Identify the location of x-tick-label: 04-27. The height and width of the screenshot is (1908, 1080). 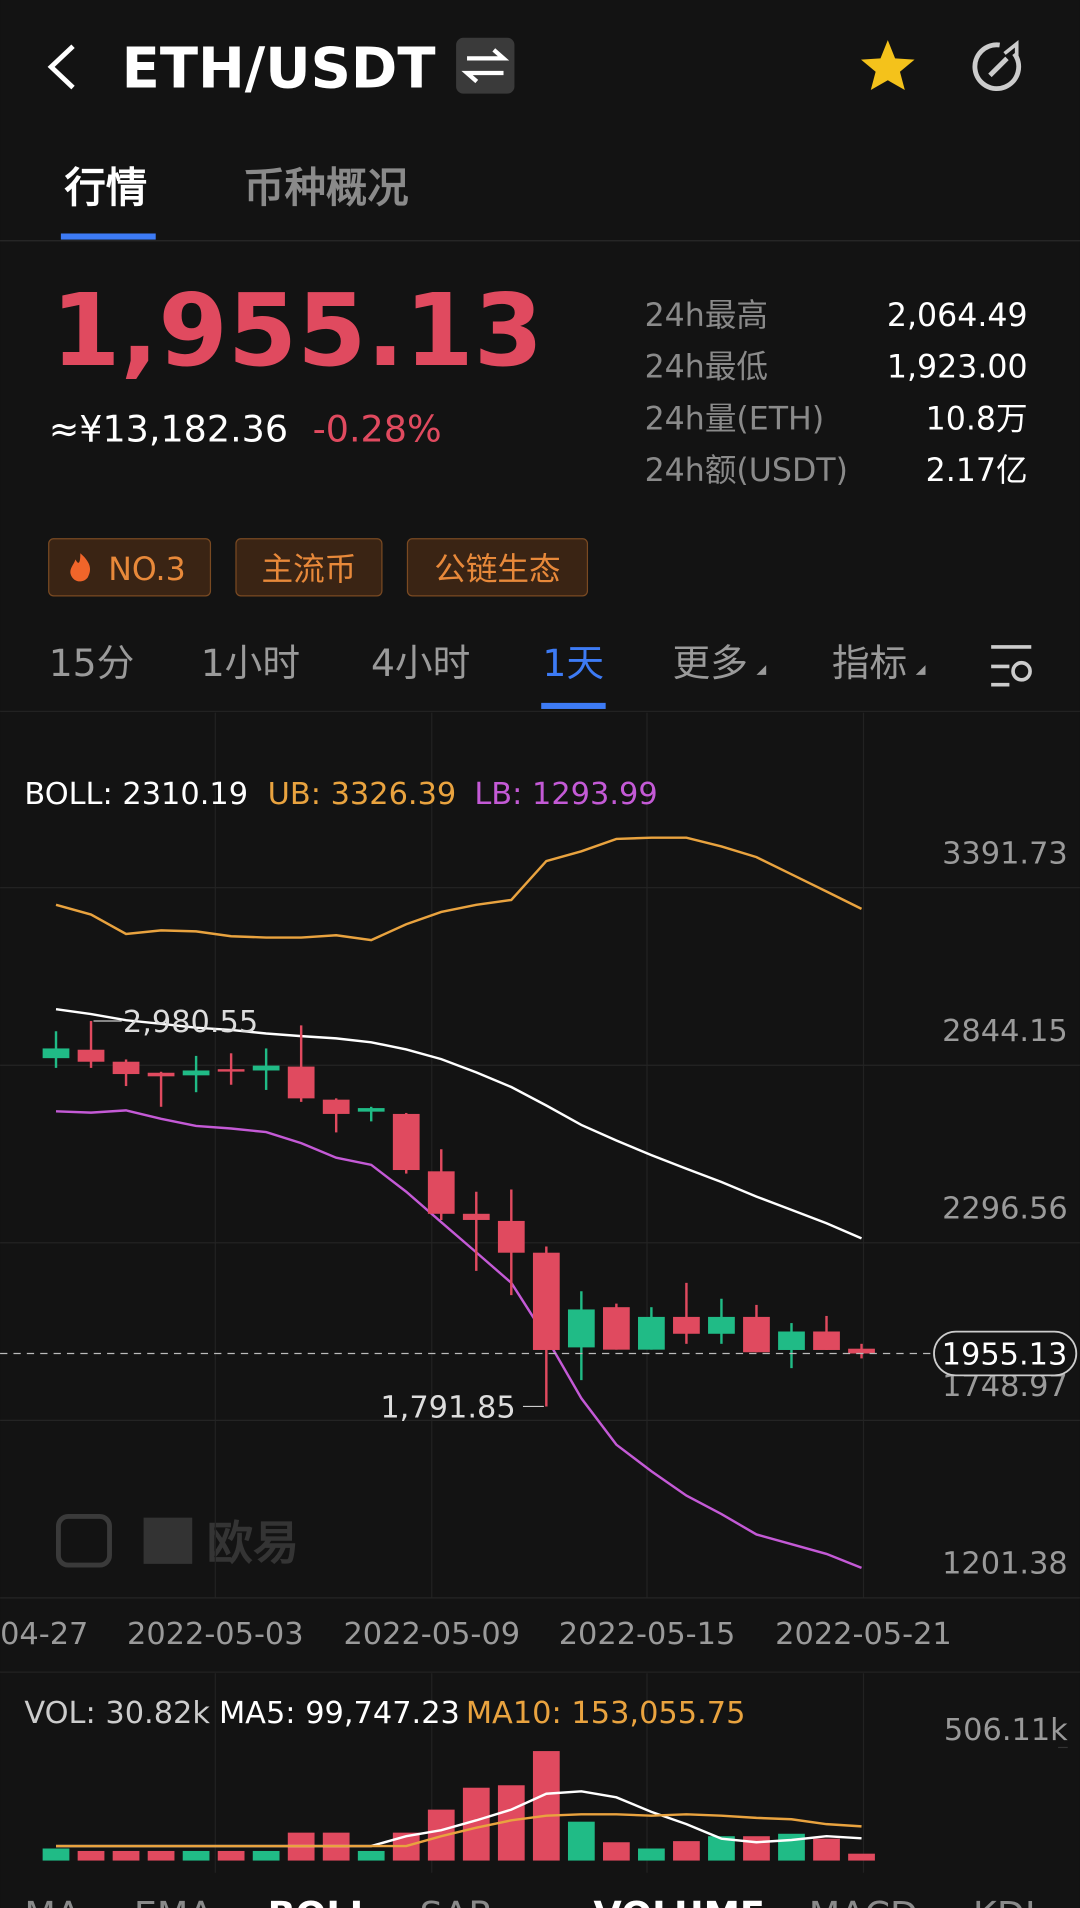
(44, 1634).